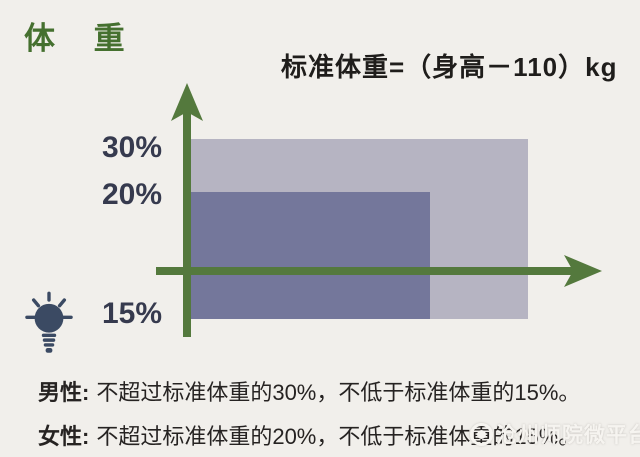 Image resolution: width=640 pixels, height=457 pixels. Describe the element at coordinates (338, 436) in the screenshot. I see `note-female-text: 不超过标准体重的20%，不低于标准体重的15%。` at that location.